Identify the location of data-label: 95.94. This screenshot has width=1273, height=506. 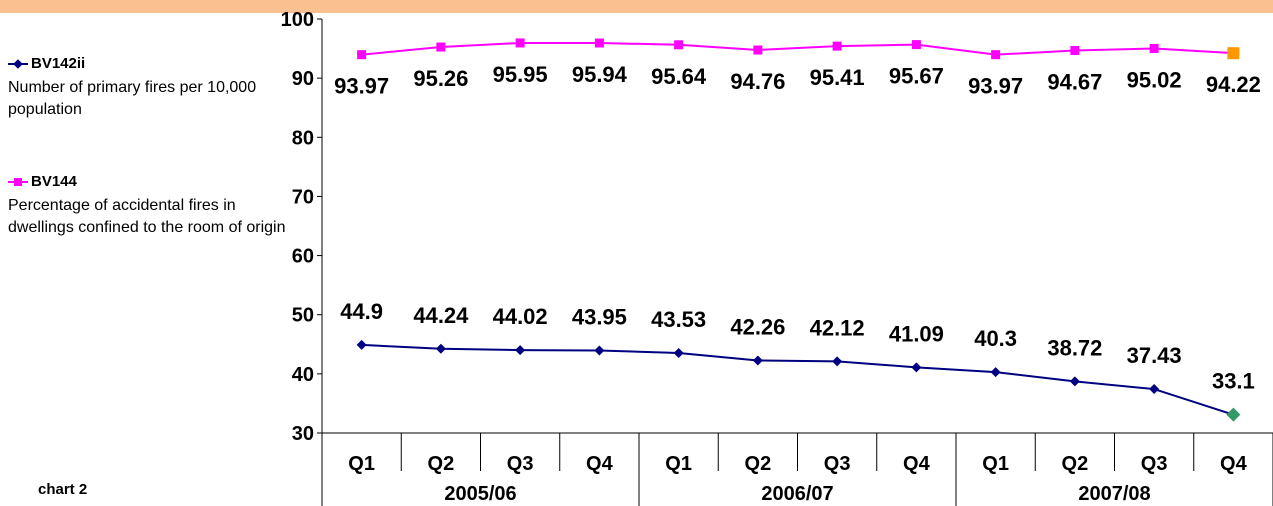
(600, 74).